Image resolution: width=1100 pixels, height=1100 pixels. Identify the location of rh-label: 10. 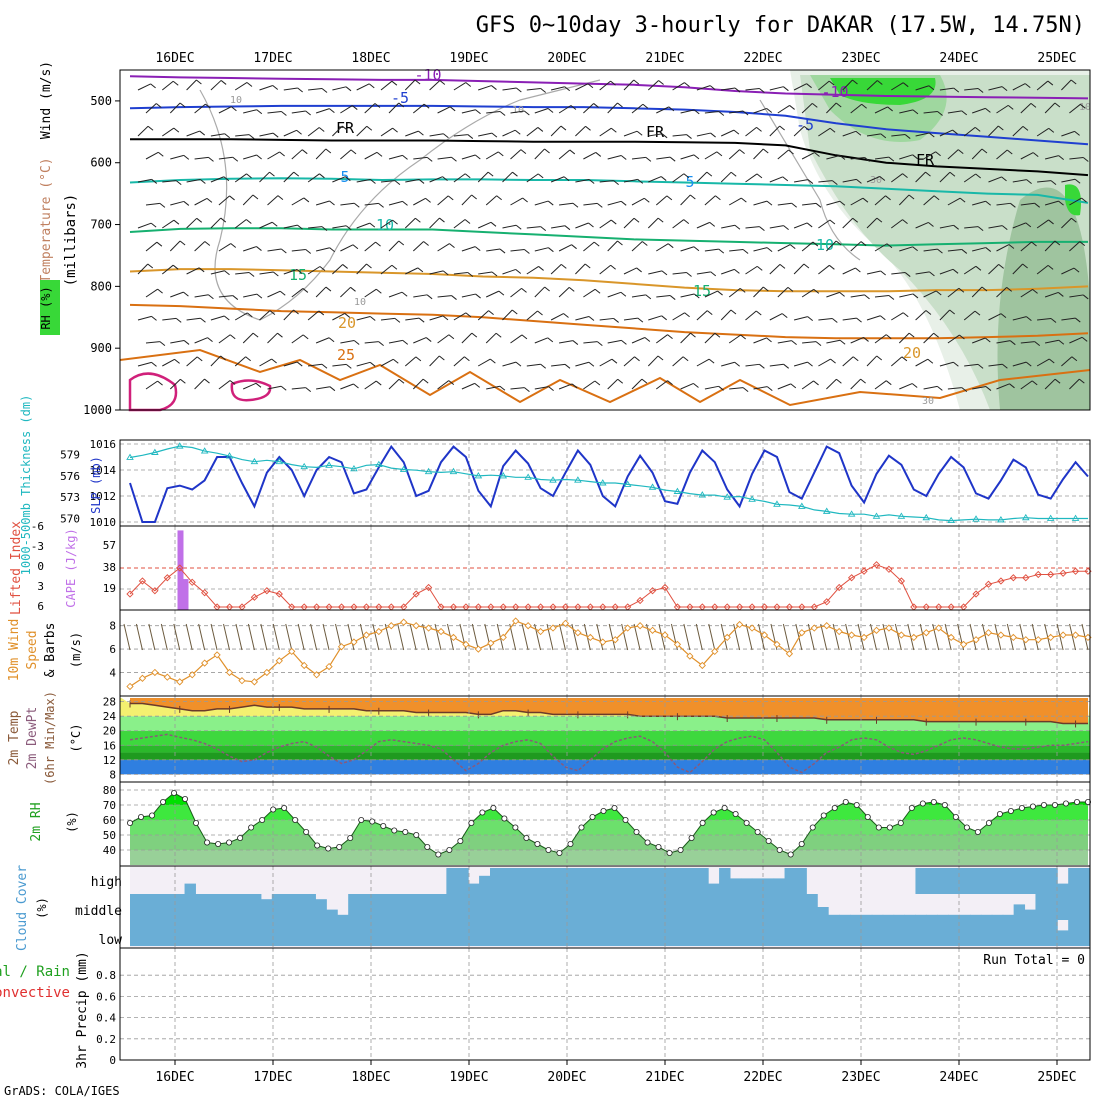
(360, 302).